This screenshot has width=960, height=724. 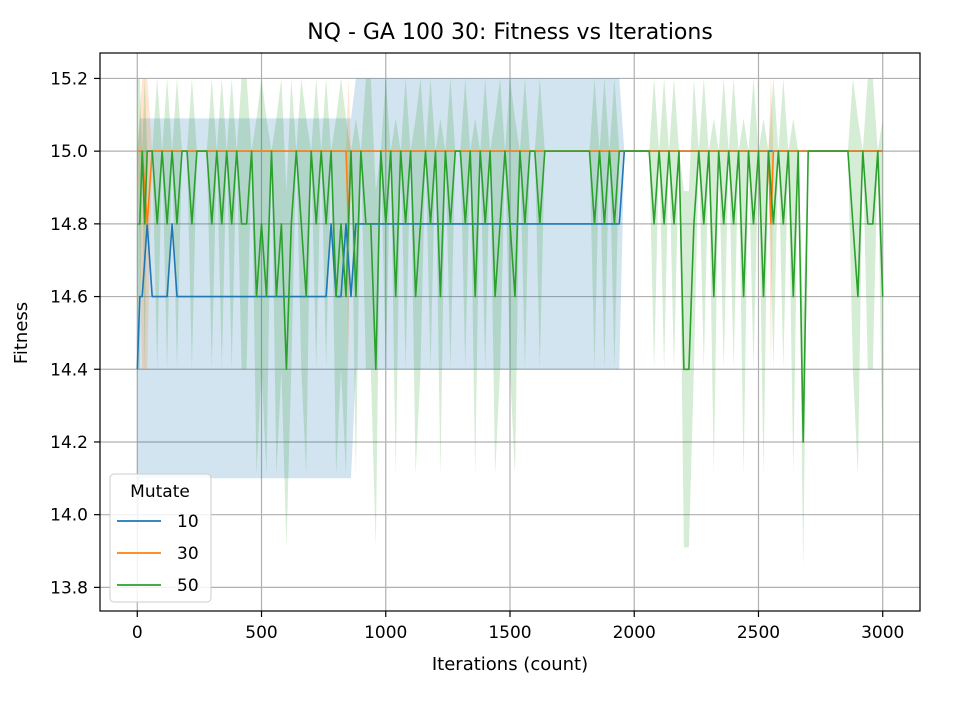 What do you see at coordinates (21, 333) in the screenshot?
I see `y-axis-label: Fitness` at bounding box center [21, 333].